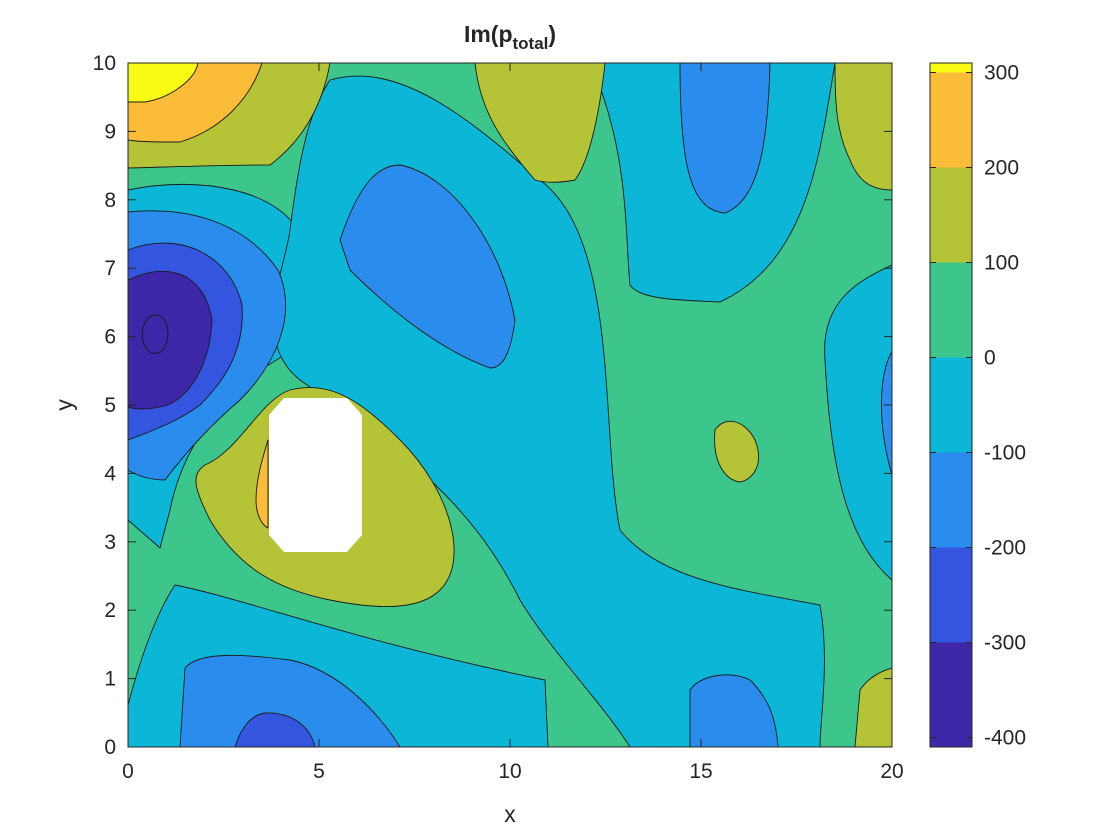 Image resolution: width=1120 pixels, height=840 pixels. What do you see at coordinates (1005, 453) in the screenshot?
I see `colorbar-tick-label: -100` at bounding box center [1005, 453].